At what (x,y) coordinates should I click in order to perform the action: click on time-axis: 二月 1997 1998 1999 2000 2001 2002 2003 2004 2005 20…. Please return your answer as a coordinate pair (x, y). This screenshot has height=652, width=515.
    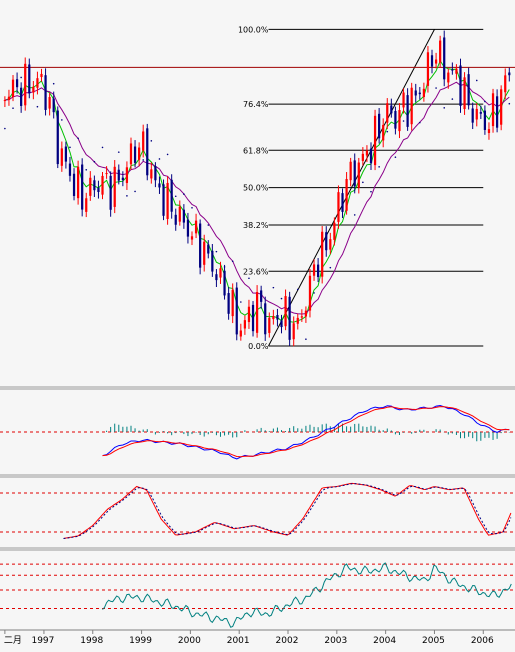
    Looking at the image, I should click on (249, 638).